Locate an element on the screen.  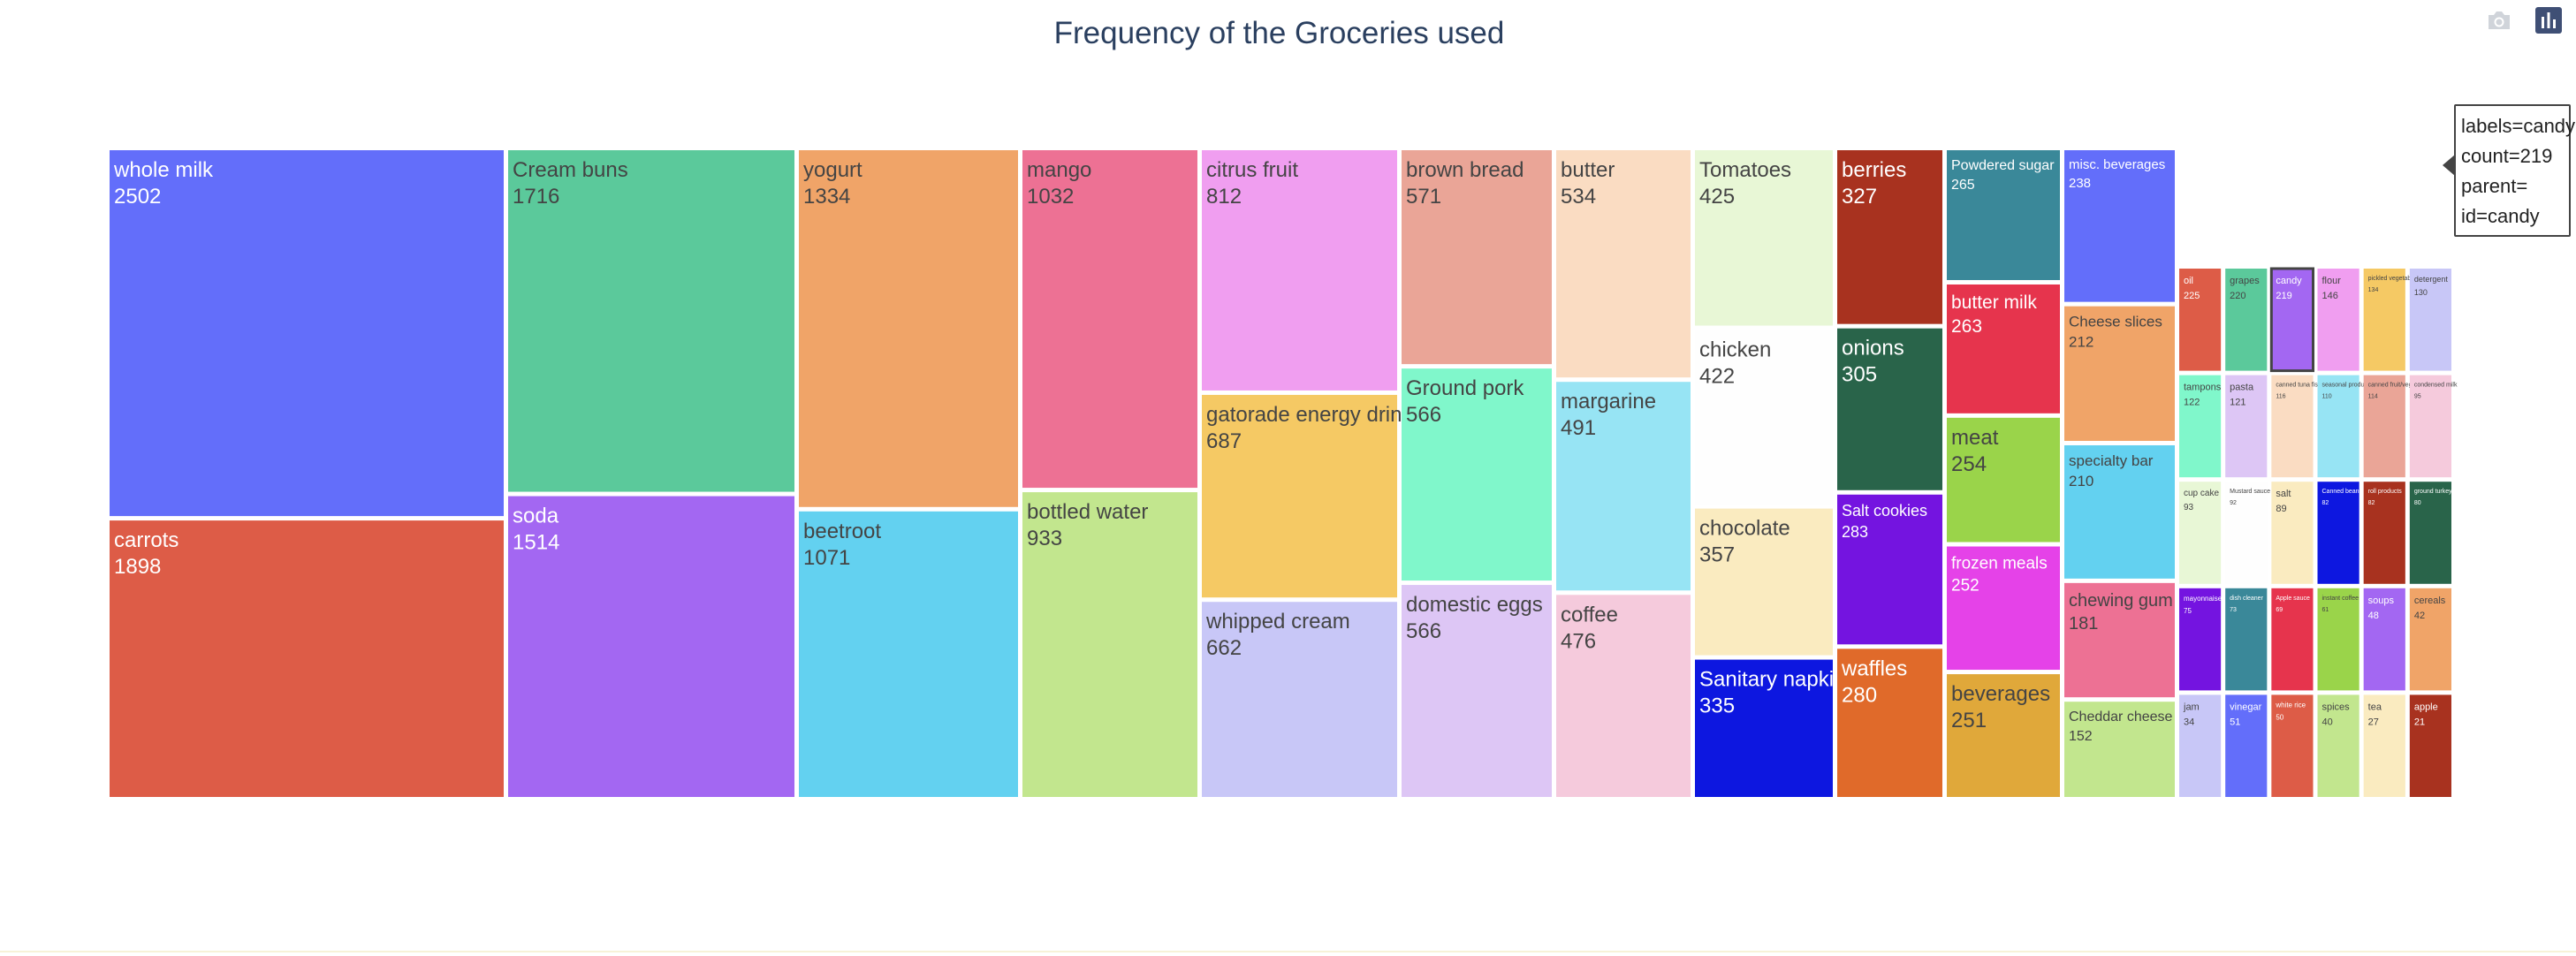
treemap-tile-vinegar: vinegar 51 is located at coordinates (2246, 745).